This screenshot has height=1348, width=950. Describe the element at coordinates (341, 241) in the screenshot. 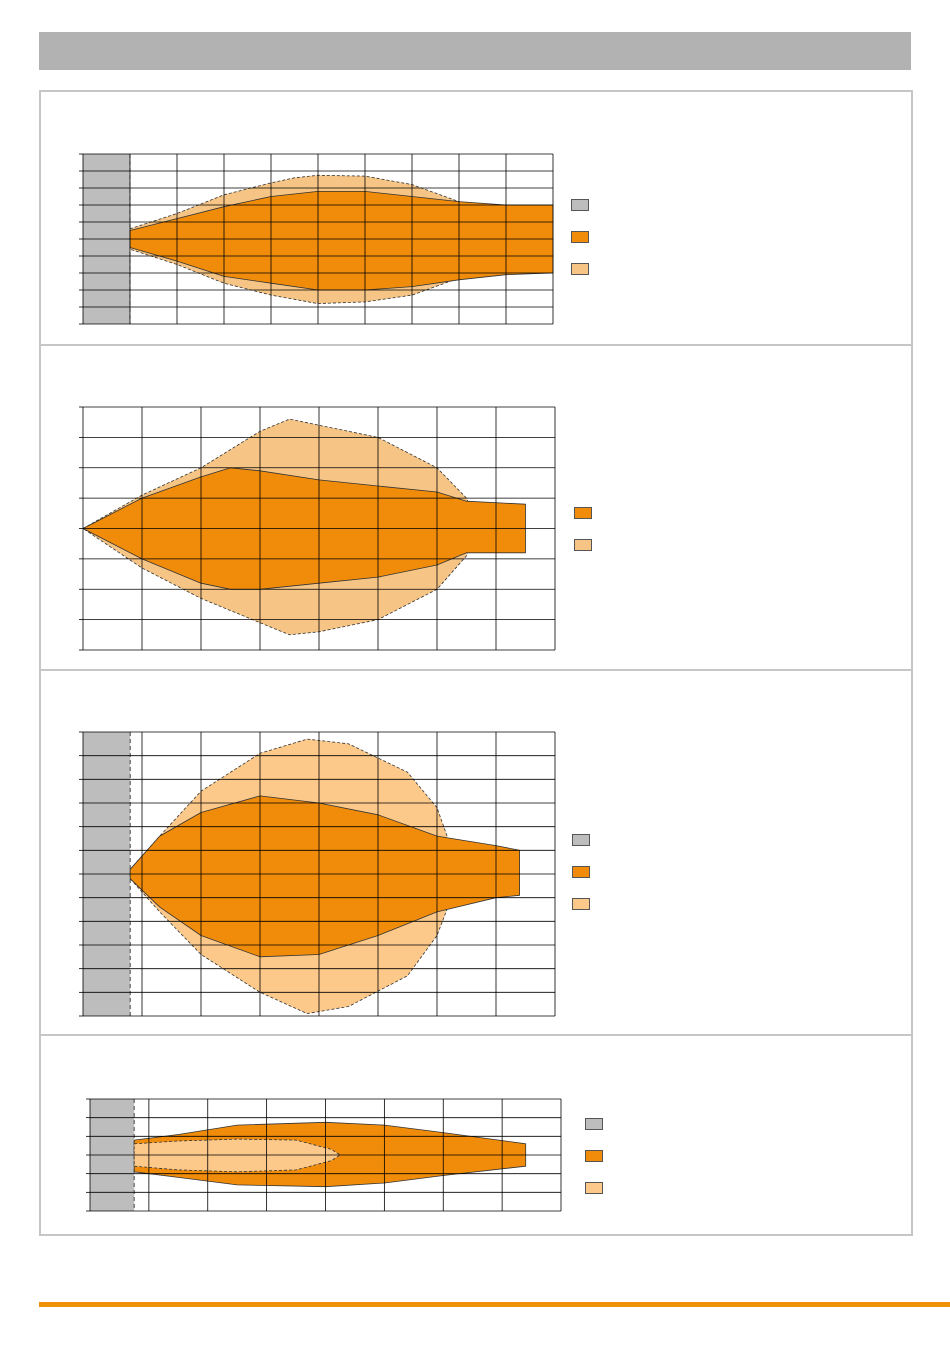

I see `inner-zone-area` at that location.